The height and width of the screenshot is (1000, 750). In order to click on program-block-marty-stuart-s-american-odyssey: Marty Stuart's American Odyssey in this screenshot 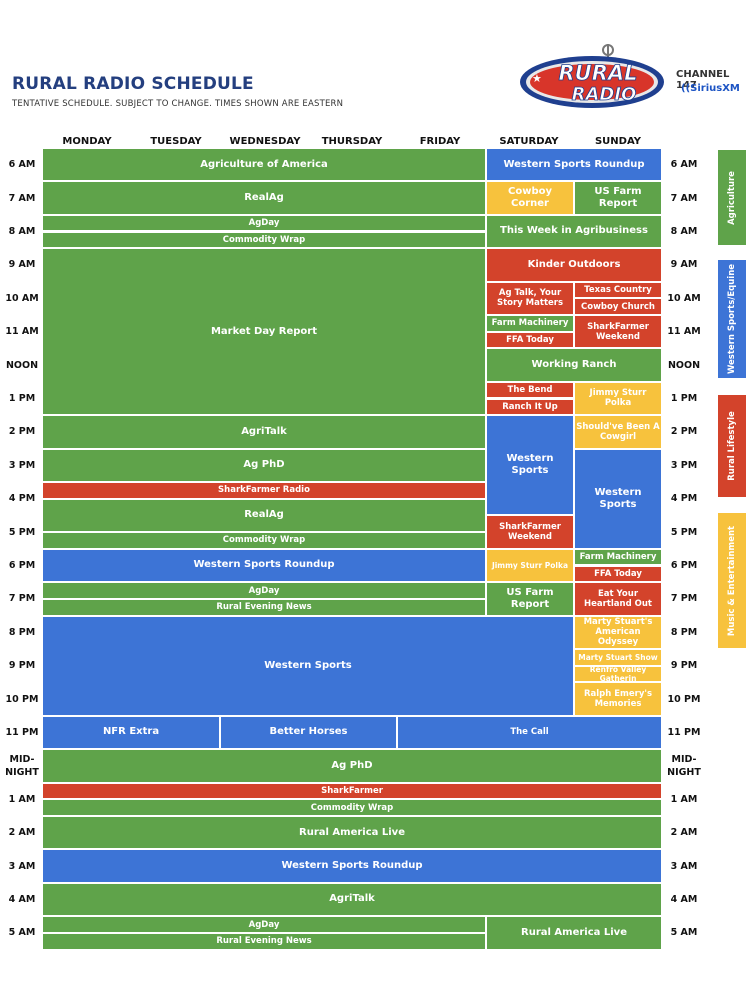, I will do `click(618, 632)`.